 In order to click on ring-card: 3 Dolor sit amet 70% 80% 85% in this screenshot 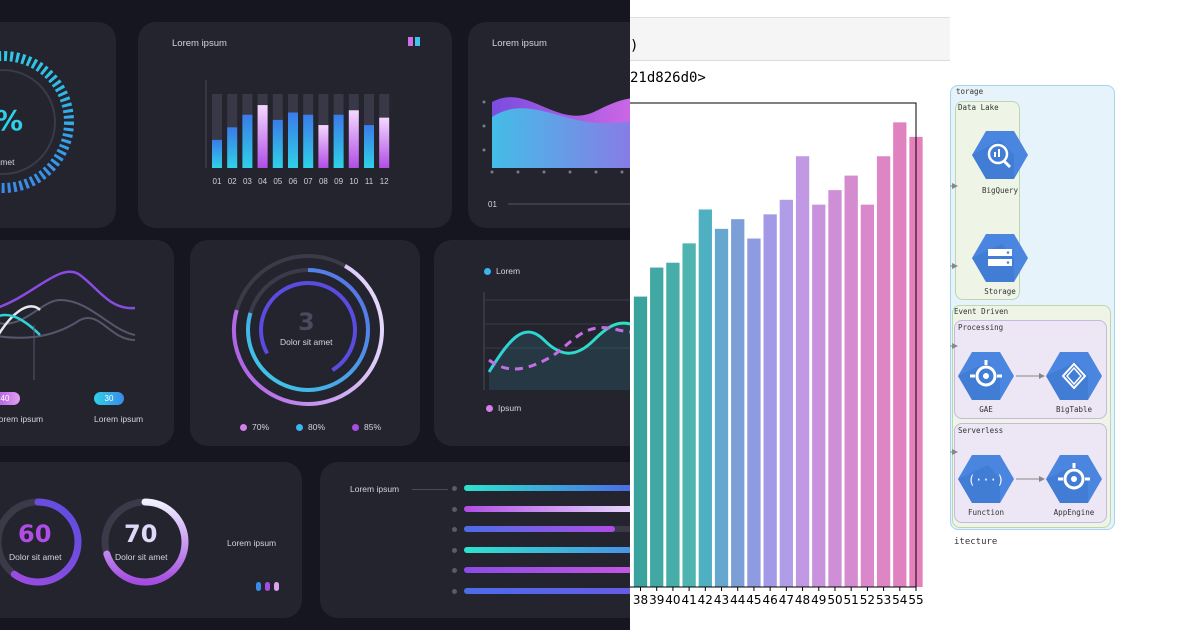, I will do `click(305, 343)`.